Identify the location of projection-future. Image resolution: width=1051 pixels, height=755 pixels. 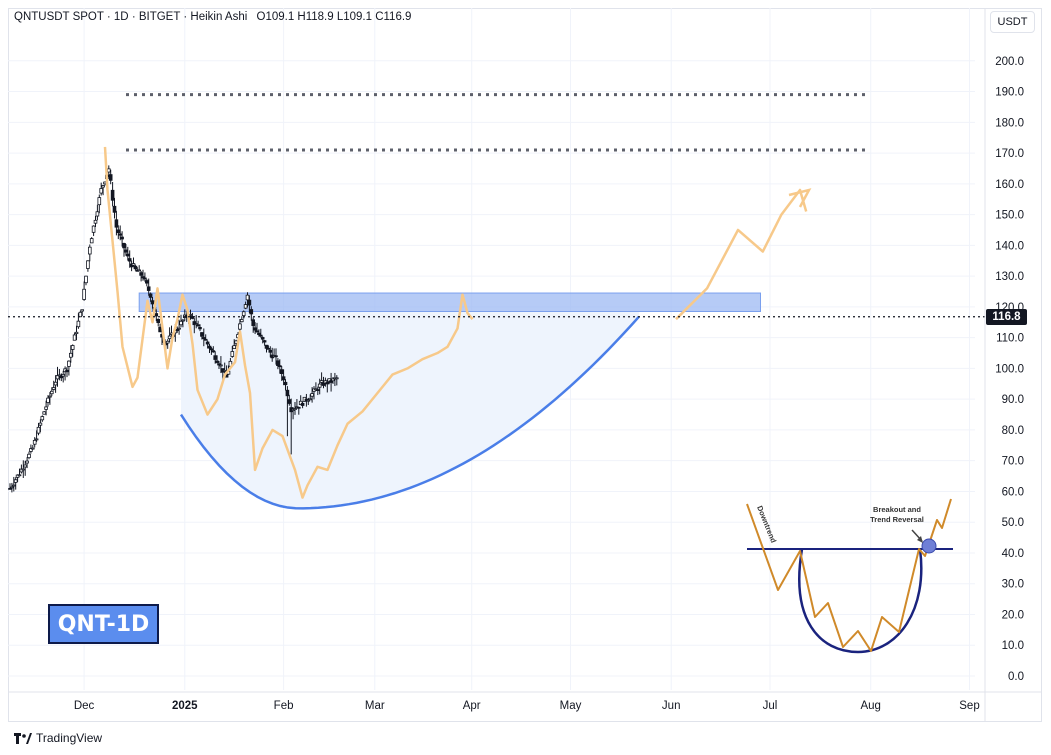
(741, 254).